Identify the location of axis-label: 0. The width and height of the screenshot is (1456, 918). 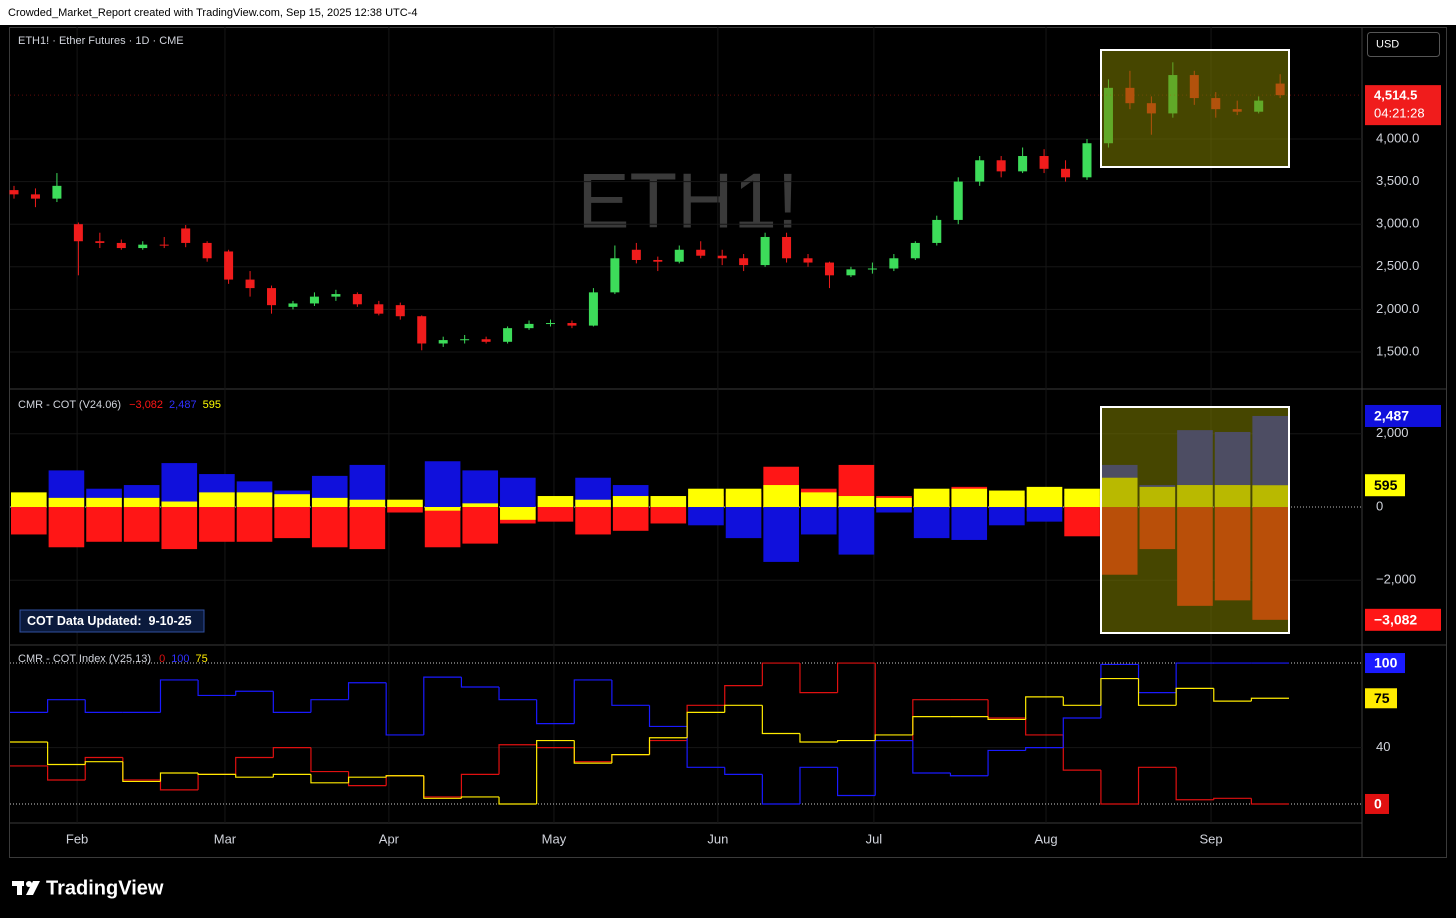
(1378, 804).